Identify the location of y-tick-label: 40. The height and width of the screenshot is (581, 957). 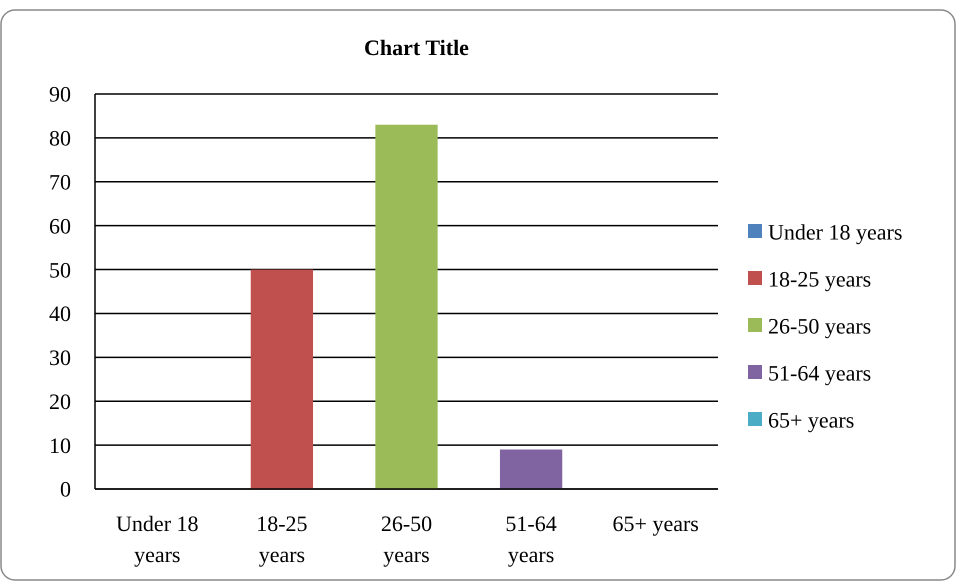
(60, 313).